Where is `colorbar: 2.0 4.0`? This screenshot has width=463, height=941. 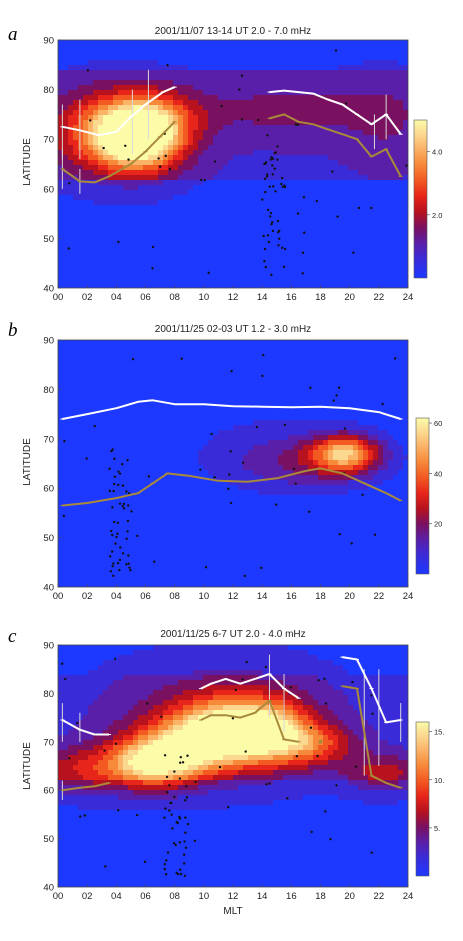
colorbar: 2.0 4.0 is located at coordinates (427, 199).